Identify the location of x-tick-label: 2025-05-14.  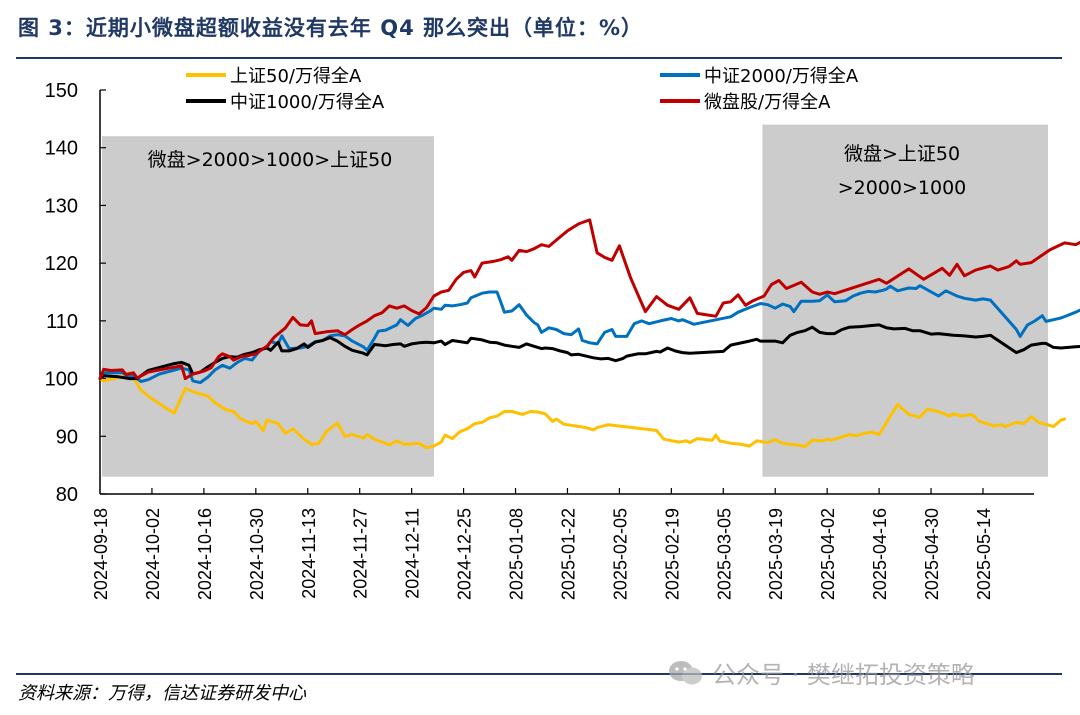
(984, 554).